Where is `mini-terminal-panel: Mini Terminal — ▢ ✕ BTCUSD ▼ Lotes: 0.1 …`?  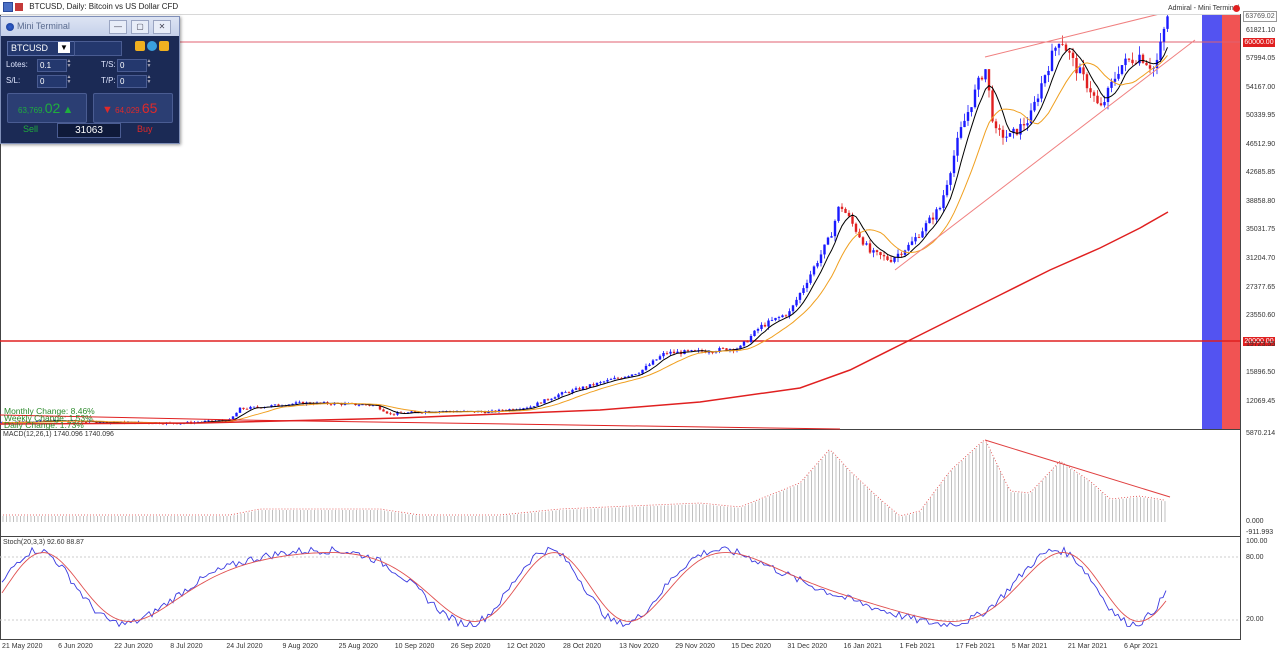 mini-terminal-panel: Mini Terminal — ▢ ✕ BTCUSD ▼ Lotes: 0.1 … is located at coordinates (90, 80).